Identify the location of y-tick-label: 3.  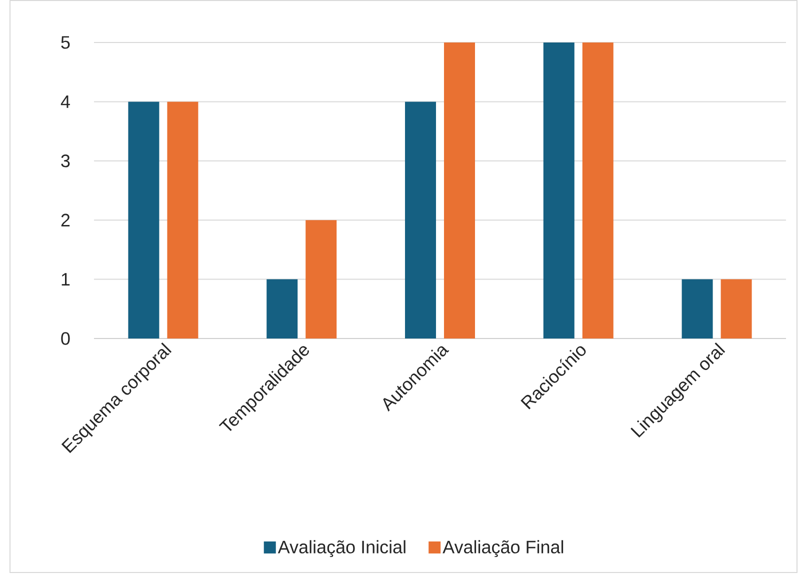
(65, 161).